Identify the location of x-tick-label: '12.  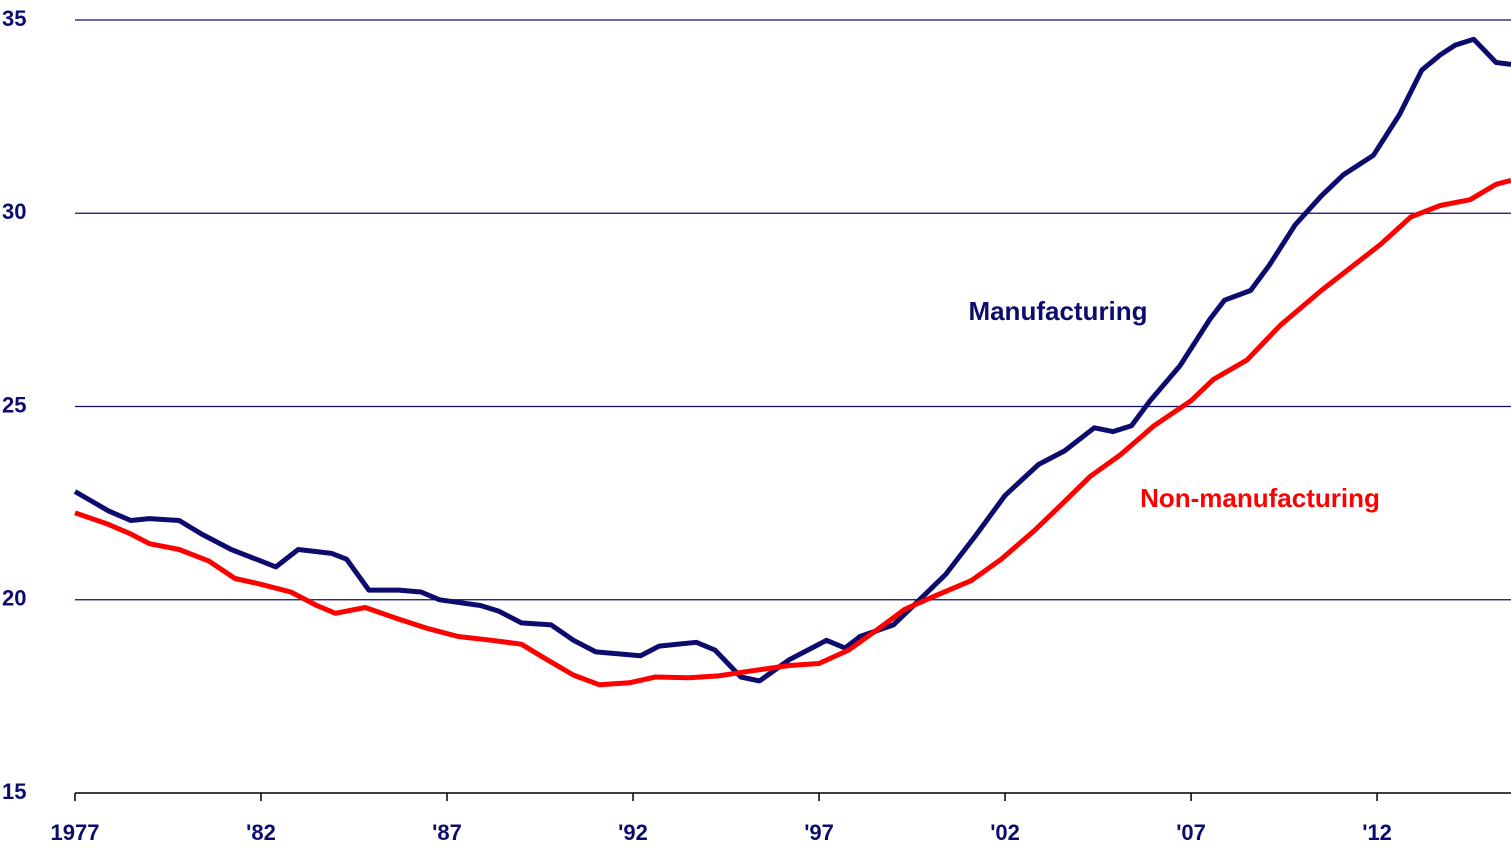
(1377, 832).